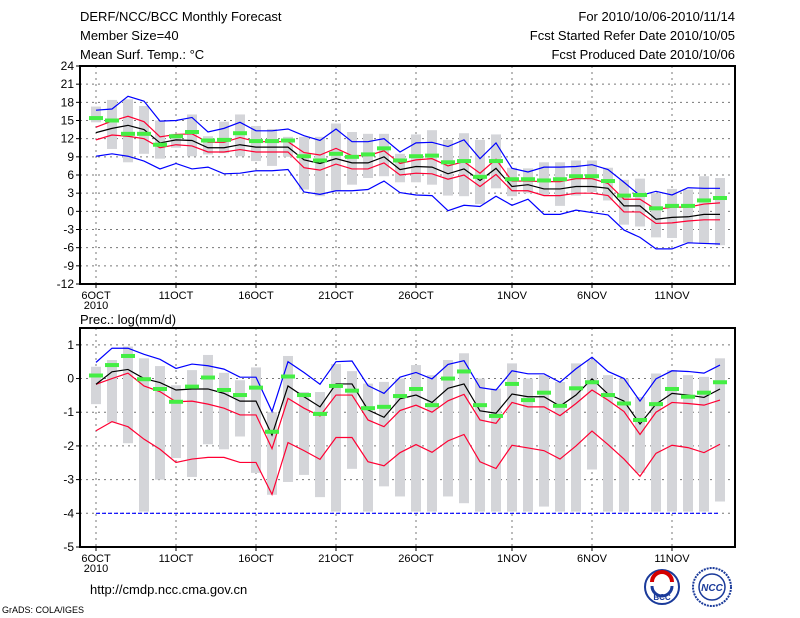 Image resolution: width=800 pixels, height=618 pixels. What do you see at coordinates (656, 16) in the screenshot?
I see `forecast-period: For 2010/10/06-2010/11/14` at bounding box center [656, 16].